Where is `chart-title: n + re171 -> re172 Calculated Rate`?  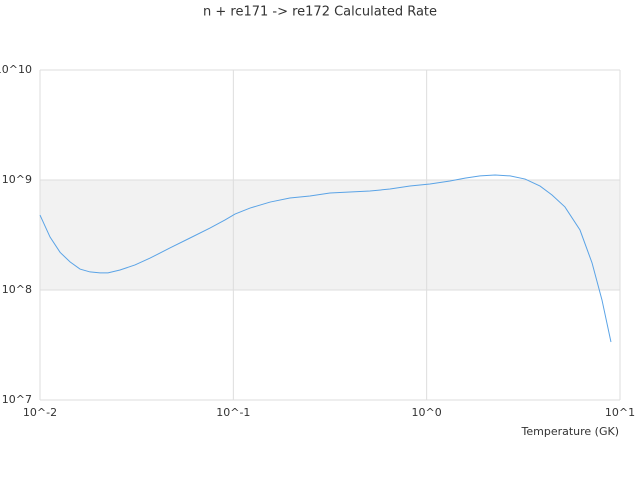 chart-title: n + re171 -> re172 Calculated Rate is located at coordinates (320, 12).